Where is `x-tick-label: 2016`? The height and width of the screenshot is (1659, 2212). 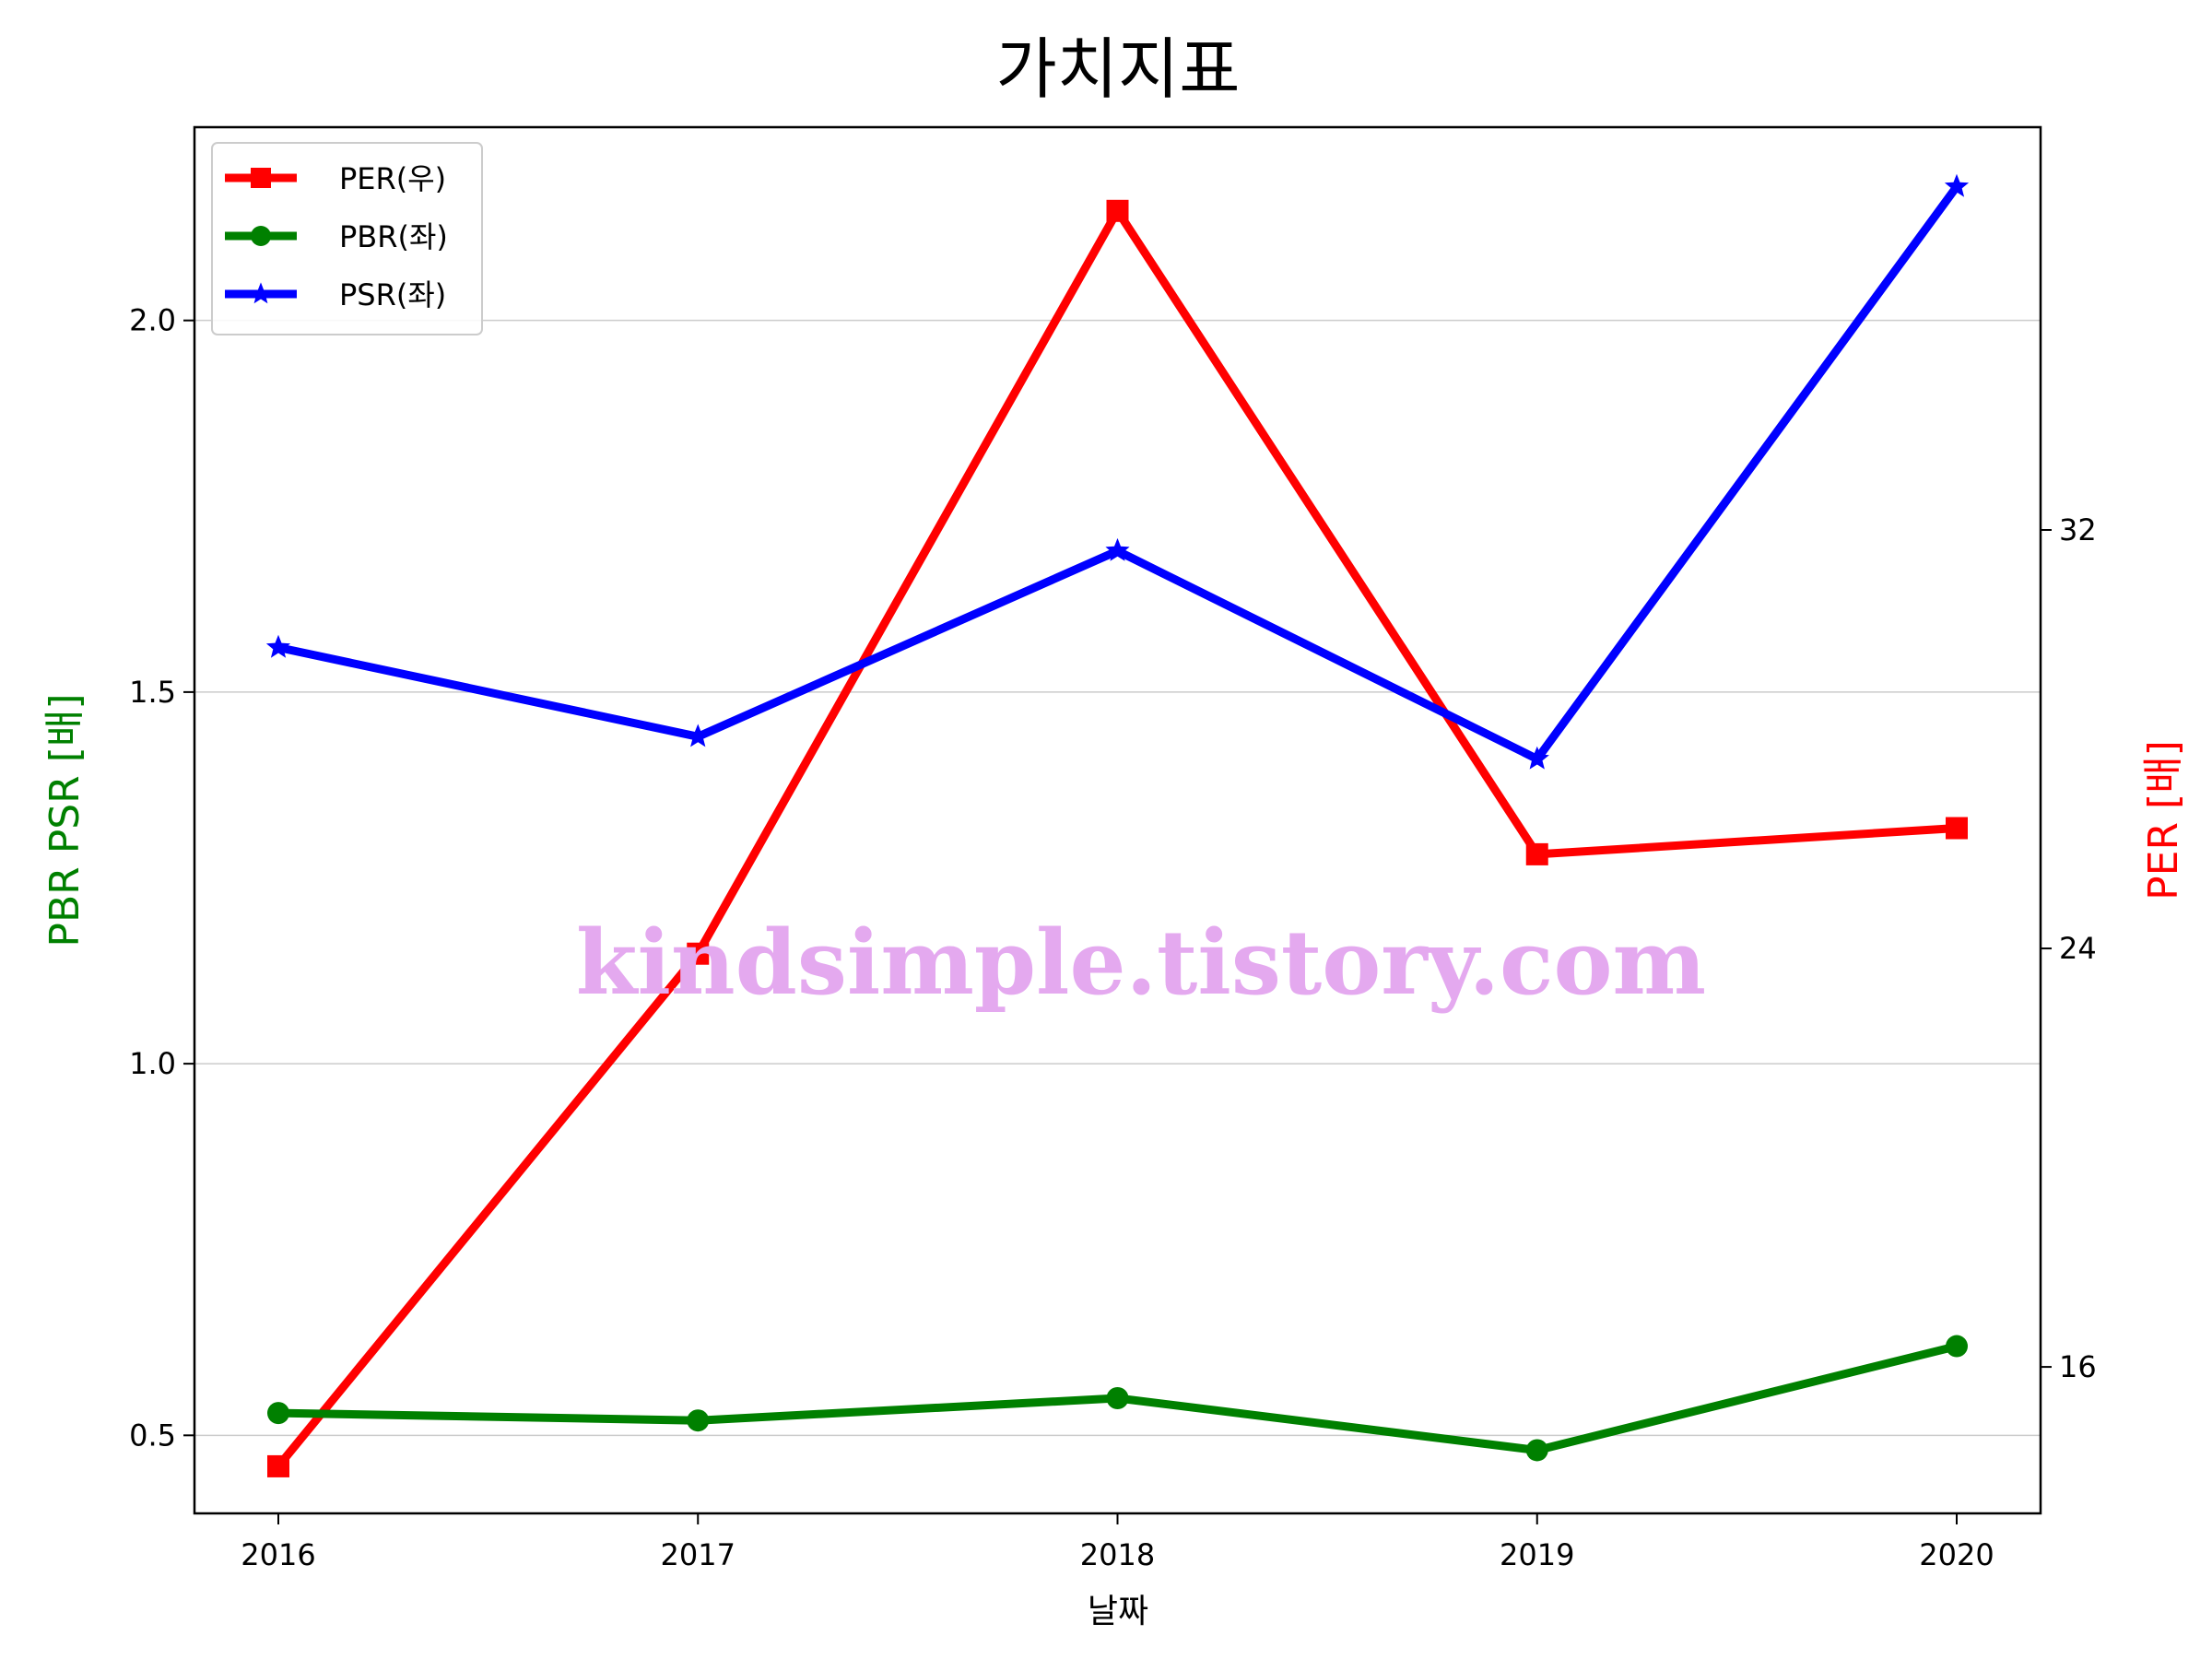
x-tick-label: 2016 is located at coordinates (278, 1554).